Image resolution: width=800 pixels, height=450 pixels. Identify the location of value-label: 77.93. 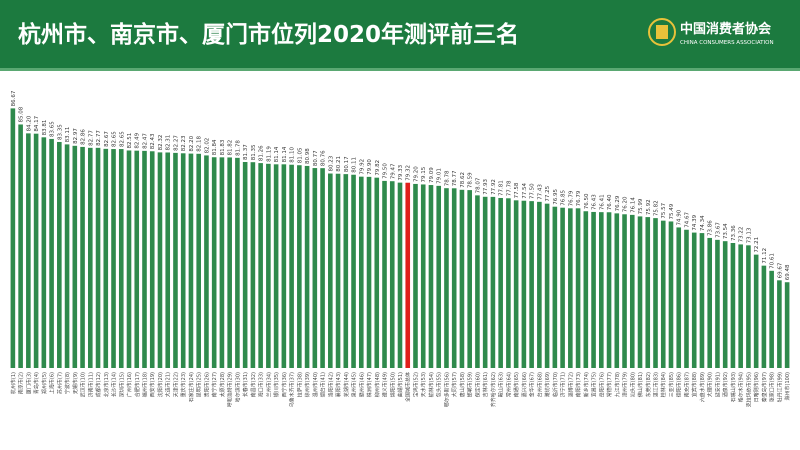
(486, 187).